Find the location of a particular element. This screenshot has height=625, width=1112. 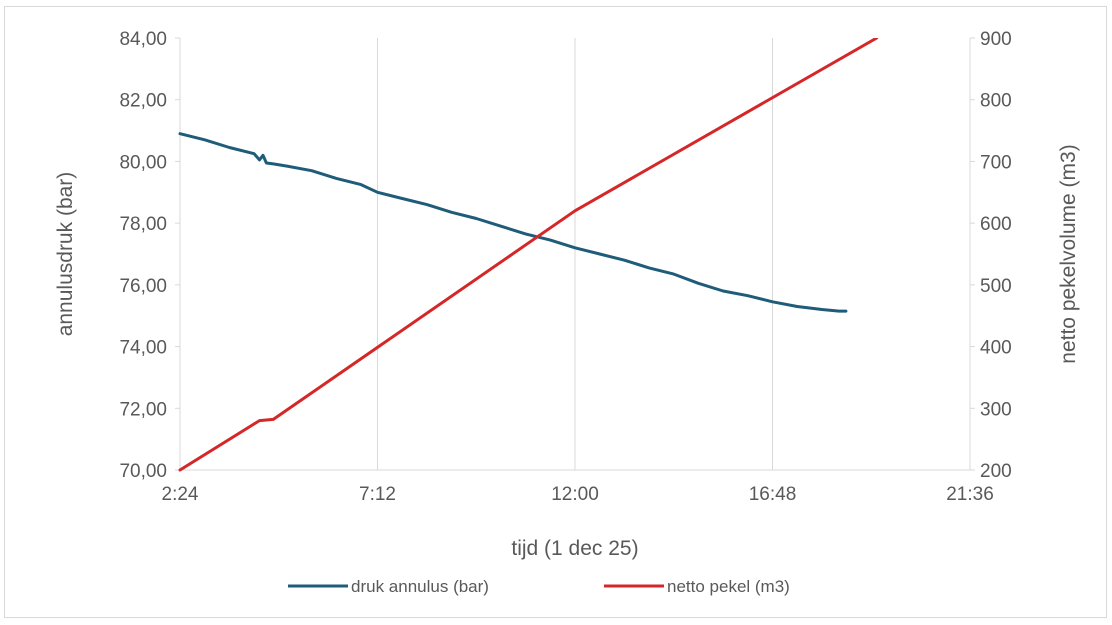

legend: druk annulus (bar) netto pekel (m3) is located at coordinates (539, 586).